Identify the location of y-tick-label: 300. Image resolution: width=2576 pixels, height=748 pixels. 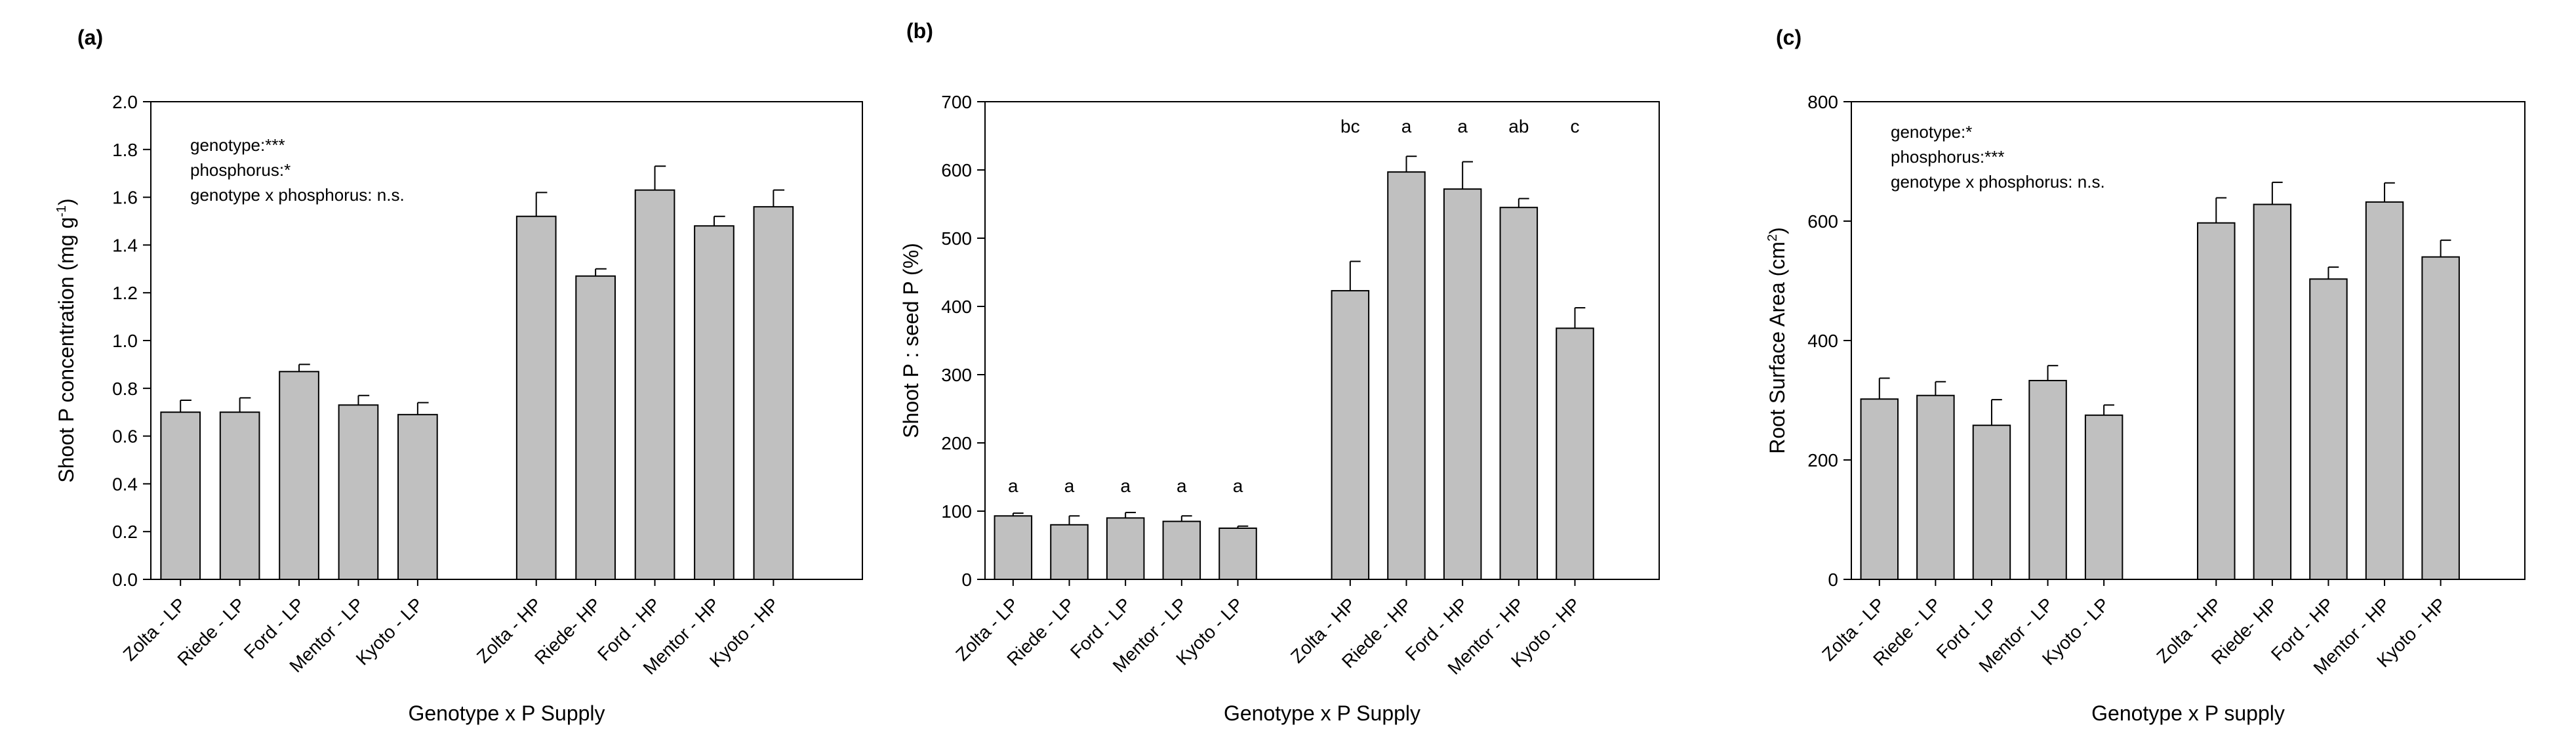
(956, 375).